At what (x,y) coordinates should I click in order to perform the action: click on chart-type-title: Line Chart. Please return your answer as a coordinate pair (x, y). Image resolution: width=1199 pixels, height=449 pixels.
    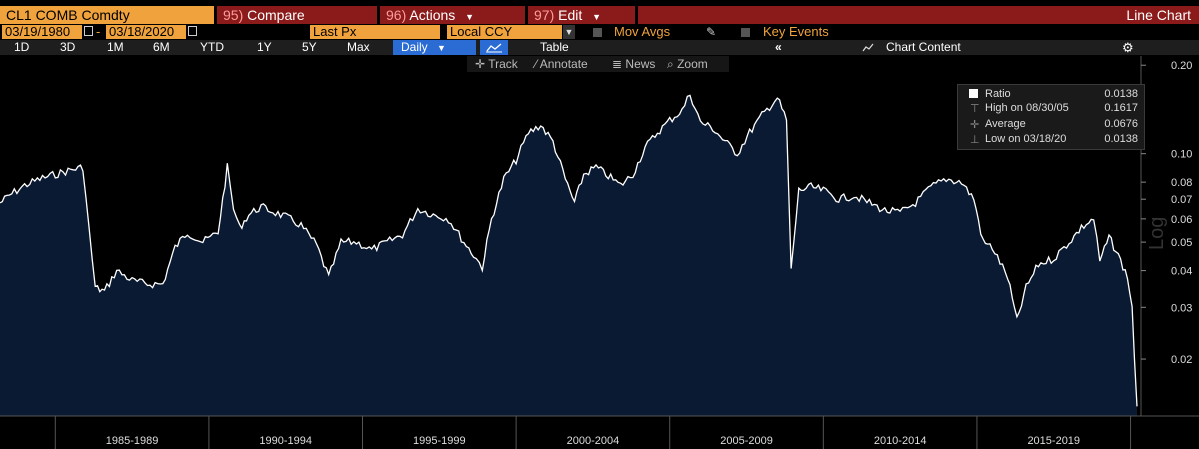
    Looking at the image, I should click on (1158, 15).